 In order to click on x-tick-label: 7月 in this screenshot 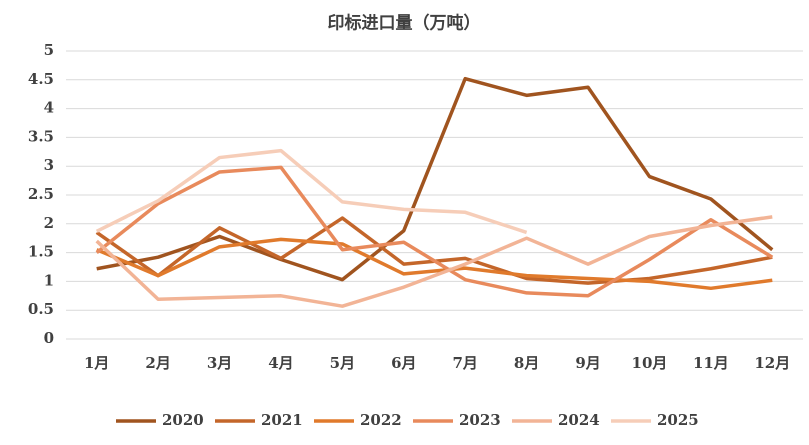, I will do `click(464, 363)`.